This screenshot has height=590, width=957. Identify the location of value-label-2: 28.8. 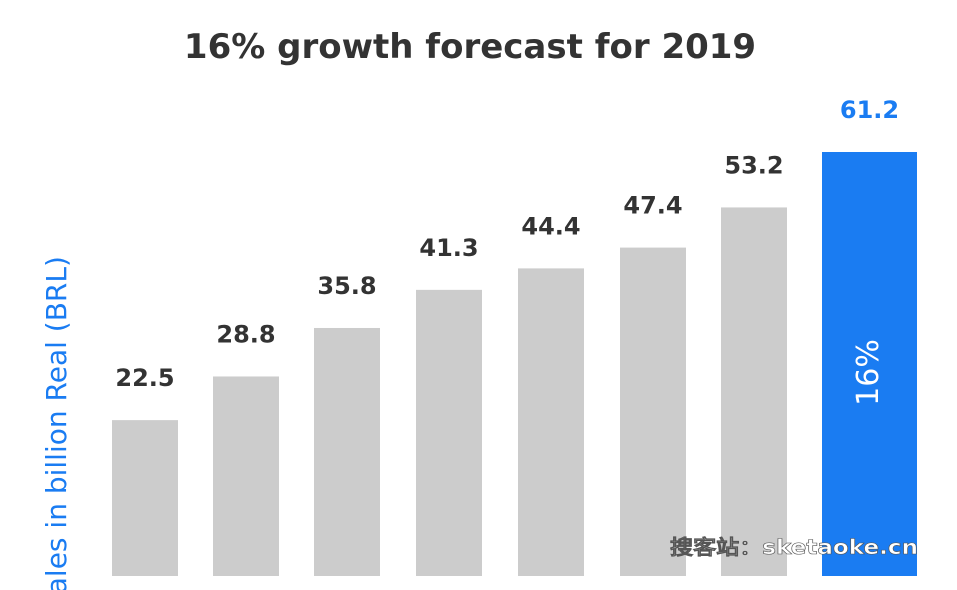
(245, 334).